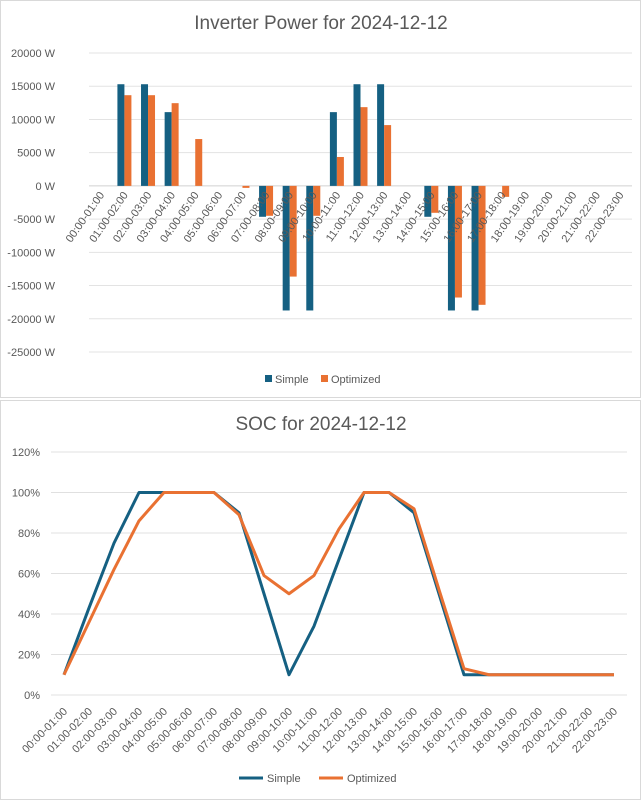 The height and width of the screenshot is (804, 641). Describe the element at coordinates (29, 615) in the screenshot. I see `y-tick-label: 40%` at that location.